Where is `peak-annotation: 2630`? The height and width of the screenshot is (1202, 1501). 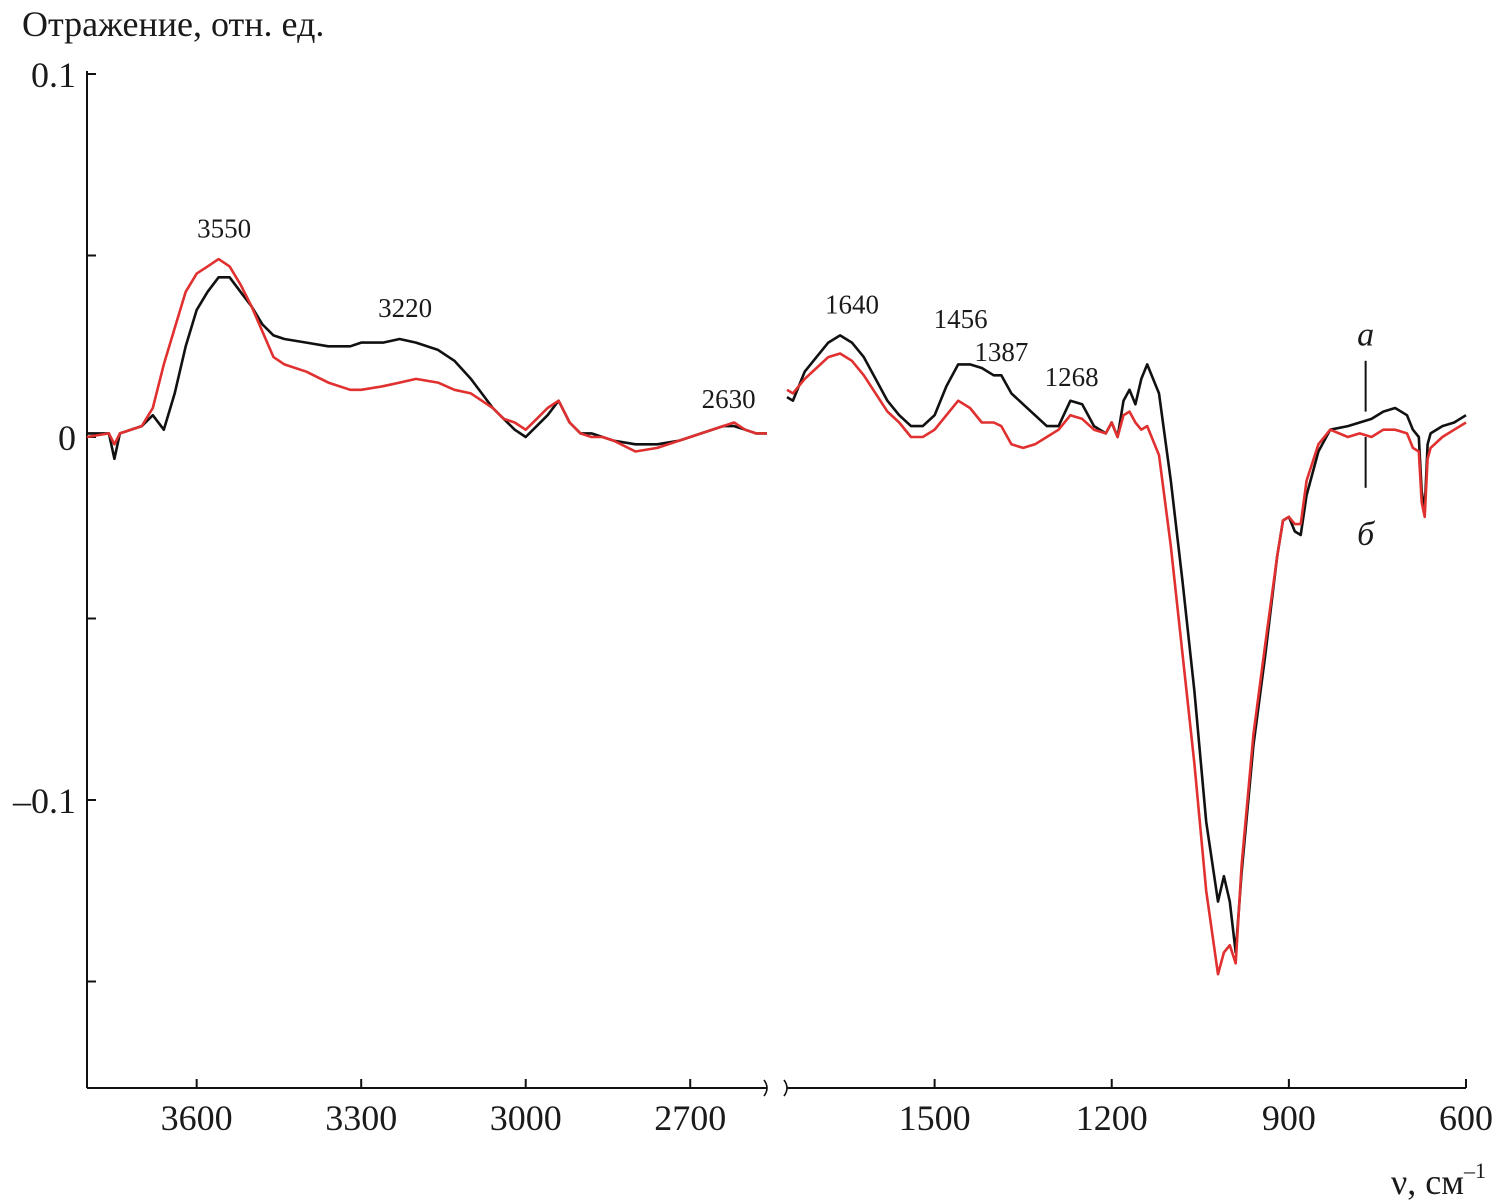 peak-annotation: 2630 is located at coordinates (729, 399).